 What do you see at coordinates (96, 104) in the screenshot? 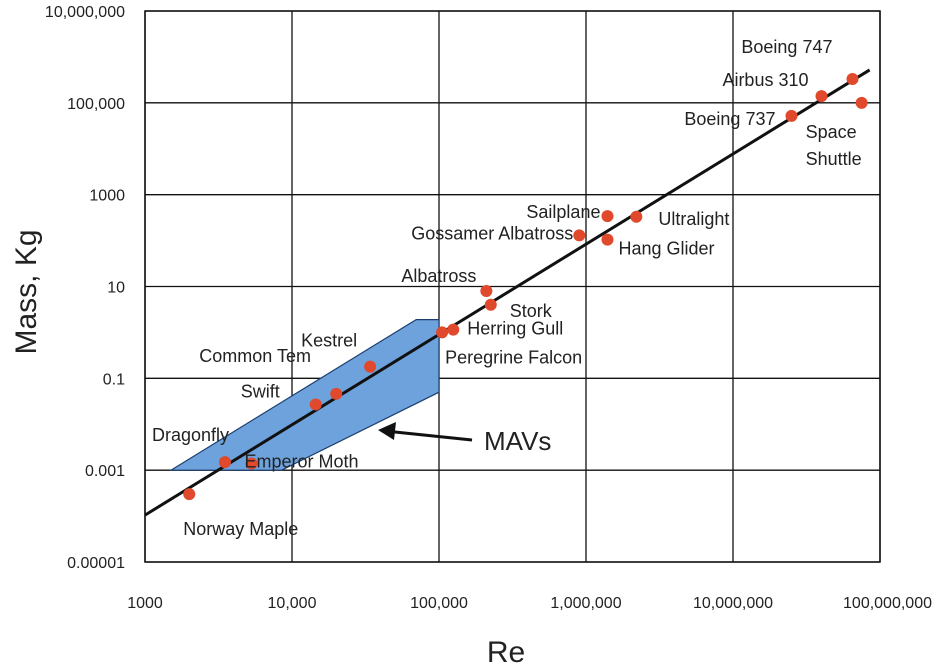
I see `y-tick-label: 100,000` at bounding box center [96, 104].